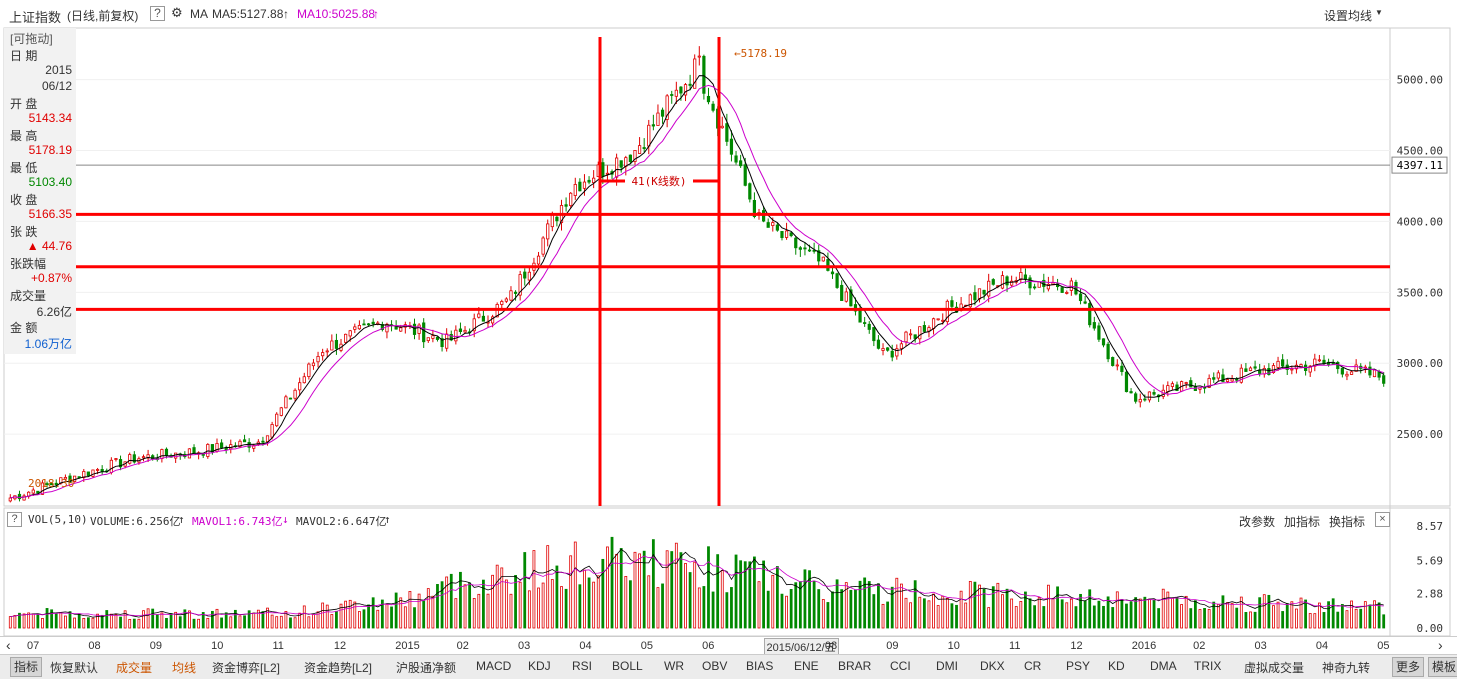  I want to click on indicator-tab: OBV, so click(715, 666).